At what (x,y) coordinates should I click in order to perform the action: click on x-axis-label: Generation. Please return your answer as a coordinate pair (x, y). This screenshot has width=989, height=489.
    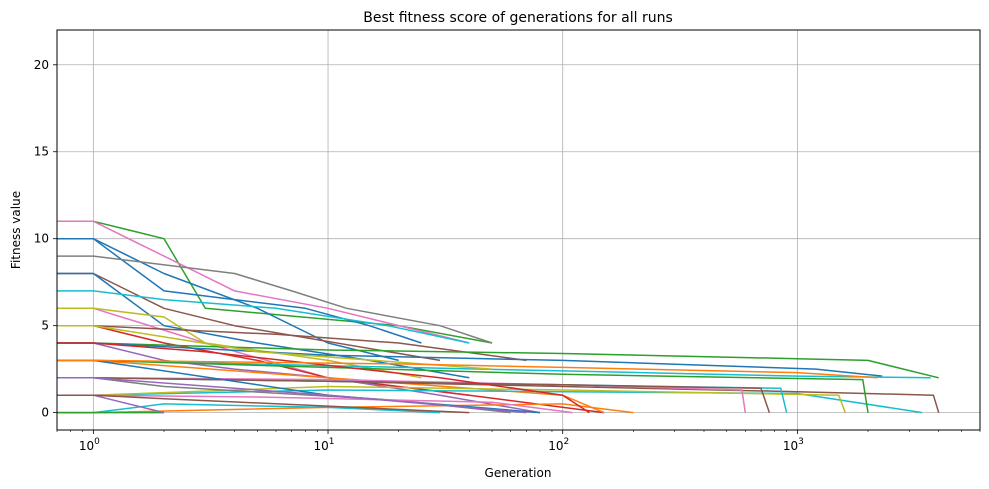
    Looking at the image, I should click on (518, 473).